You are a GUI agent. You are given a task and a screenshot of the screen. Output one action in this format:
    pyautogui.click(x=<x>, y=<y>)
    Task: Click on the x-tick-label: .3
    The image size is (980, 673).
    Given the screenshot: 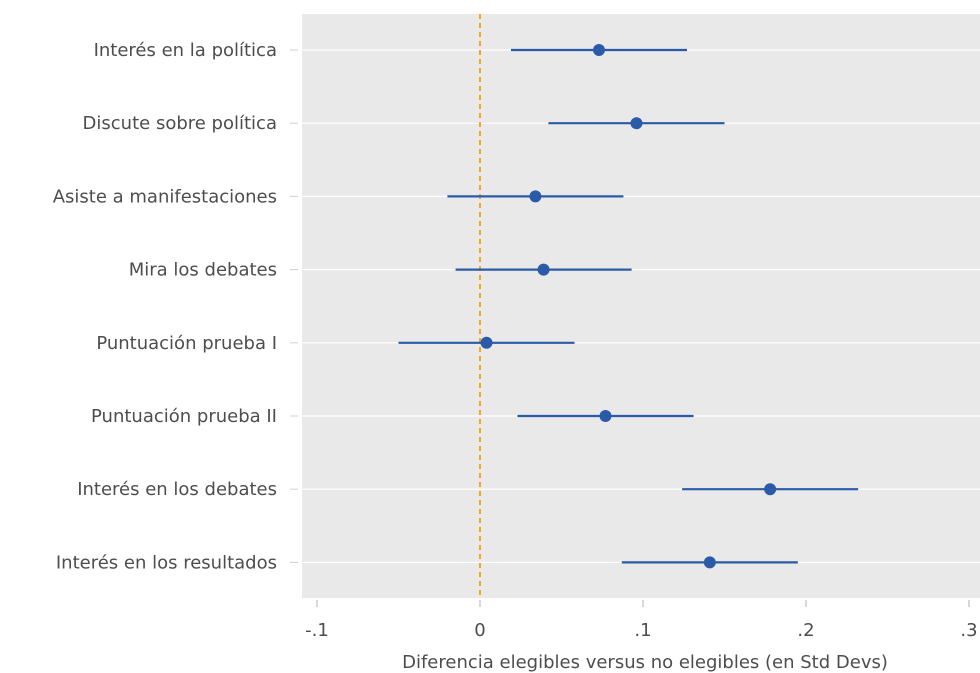 What is the action you would take?
    pyautogui.click(x=968, y=630)
    